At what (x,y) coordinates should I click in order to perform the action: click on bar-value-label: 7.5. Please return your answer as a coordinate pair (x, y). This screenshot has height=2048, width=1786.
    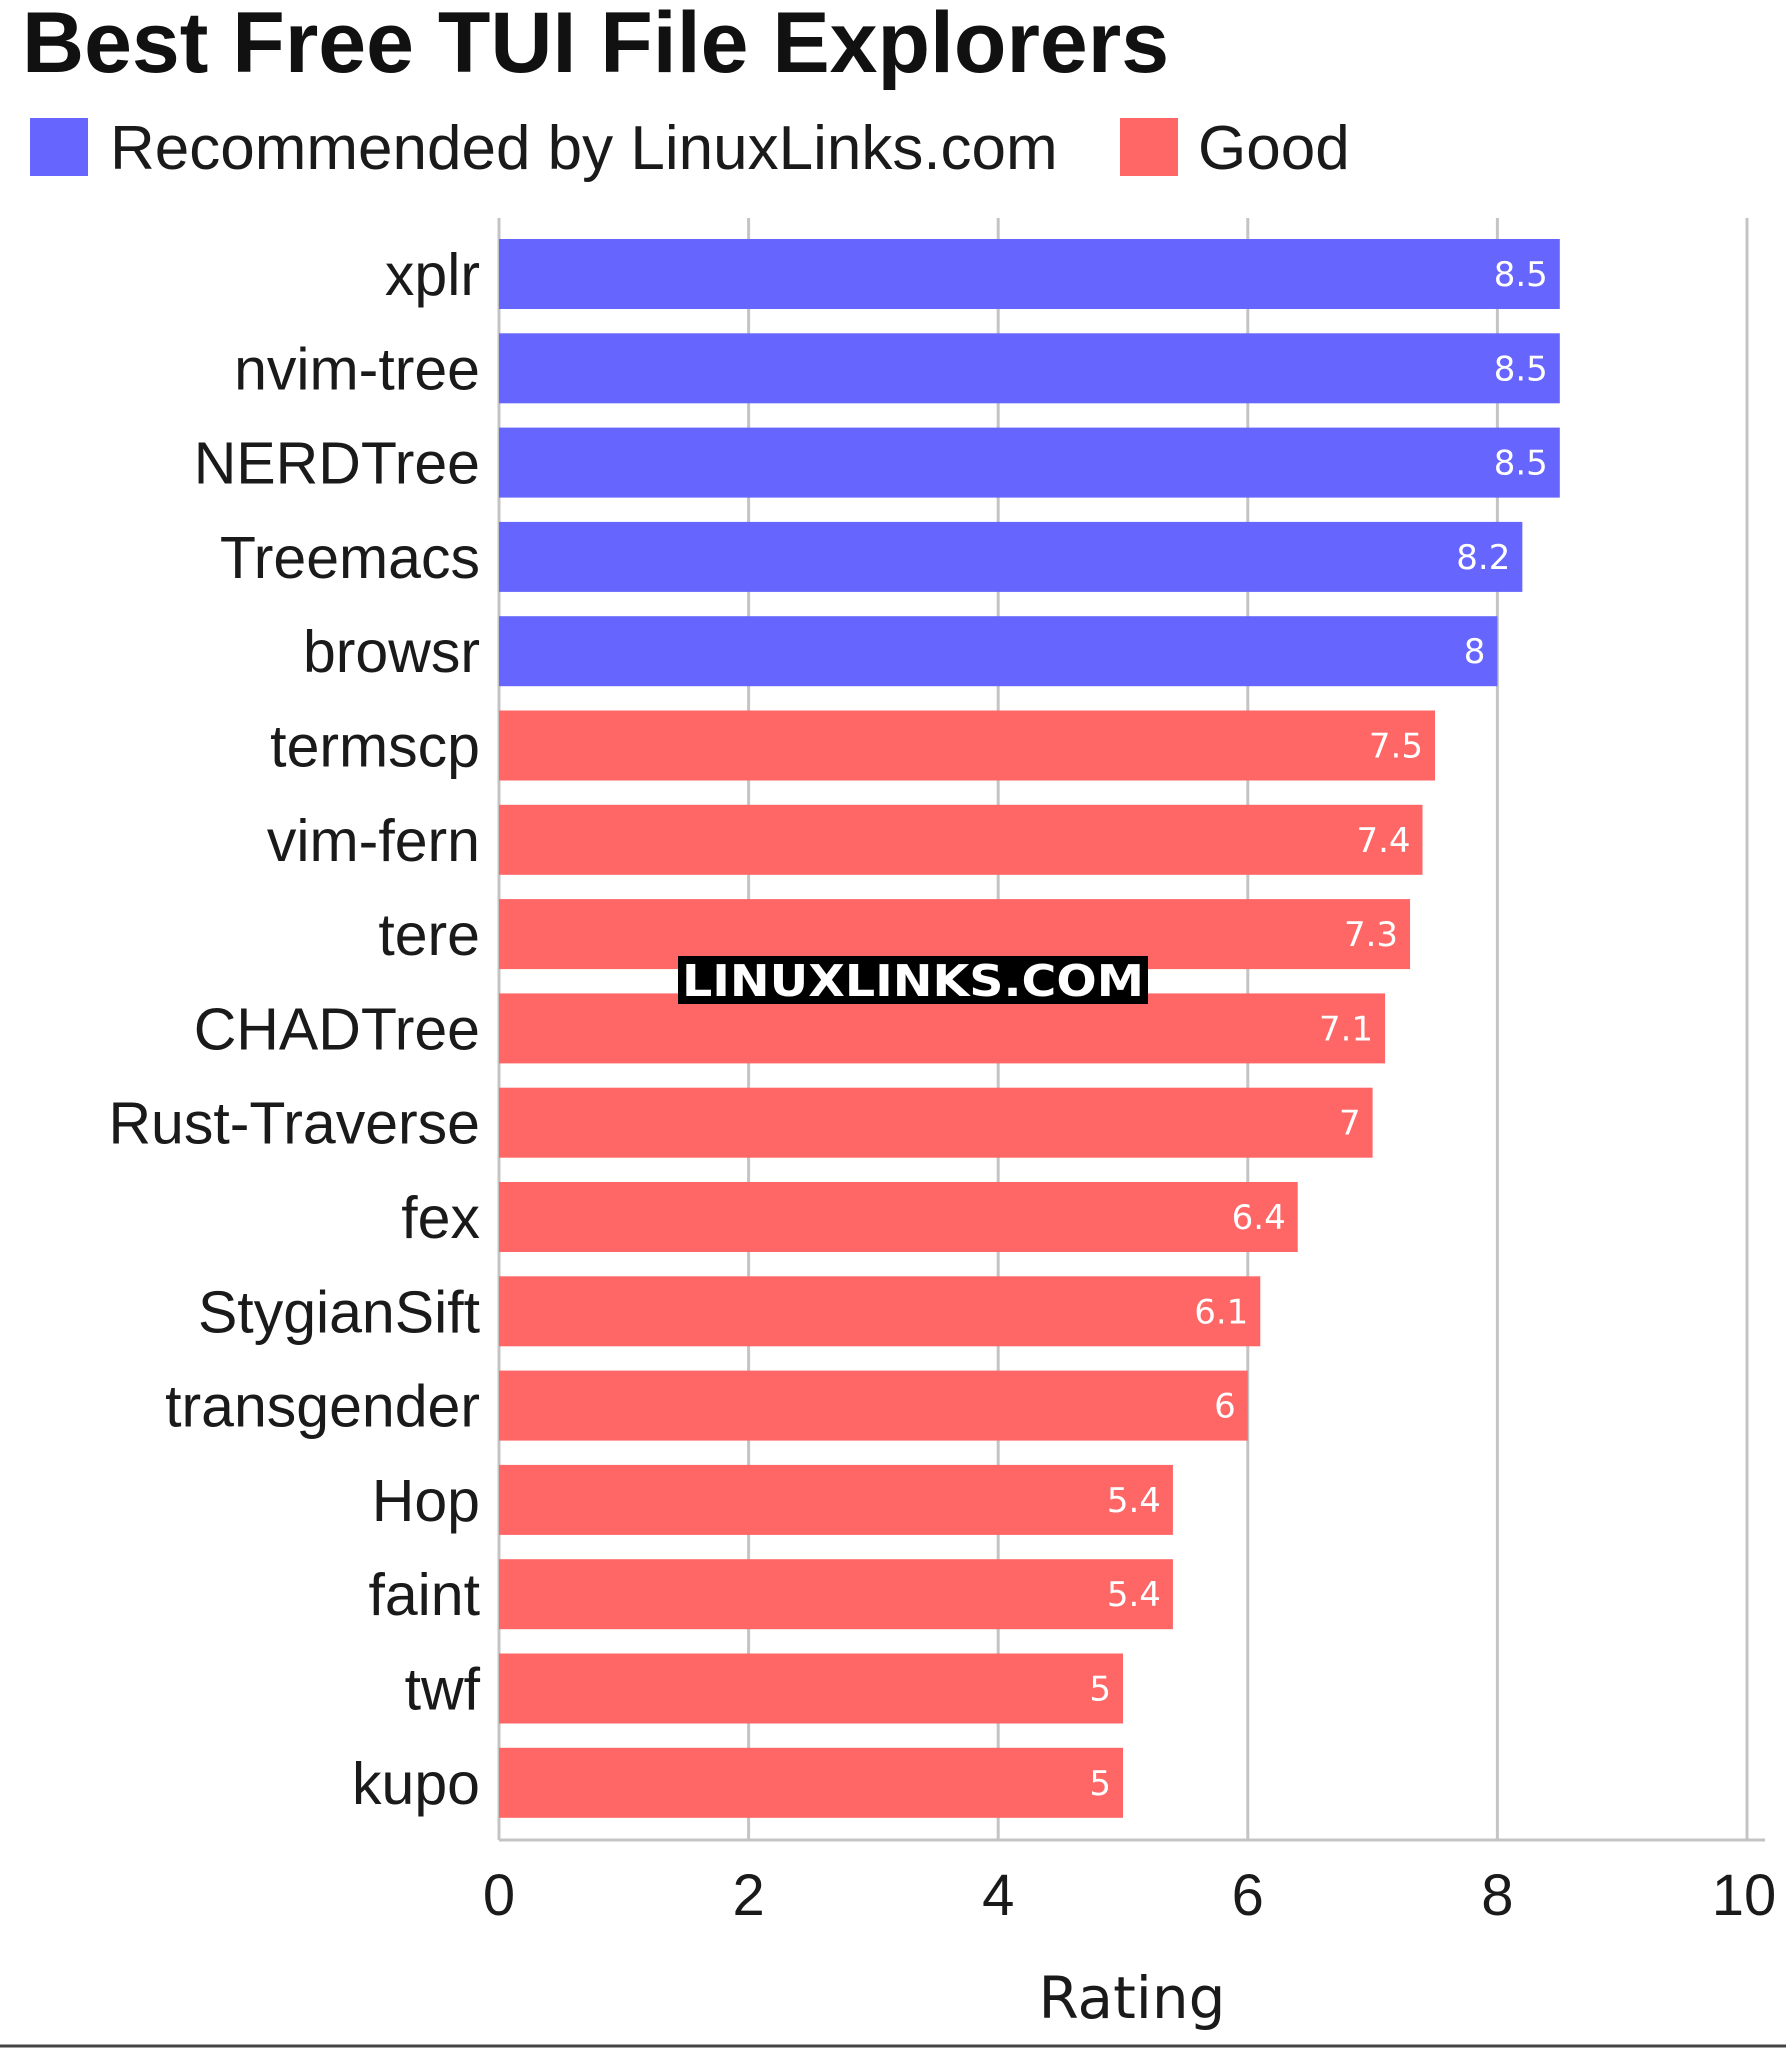
    Looking at the image, I should click on (1396, 747).